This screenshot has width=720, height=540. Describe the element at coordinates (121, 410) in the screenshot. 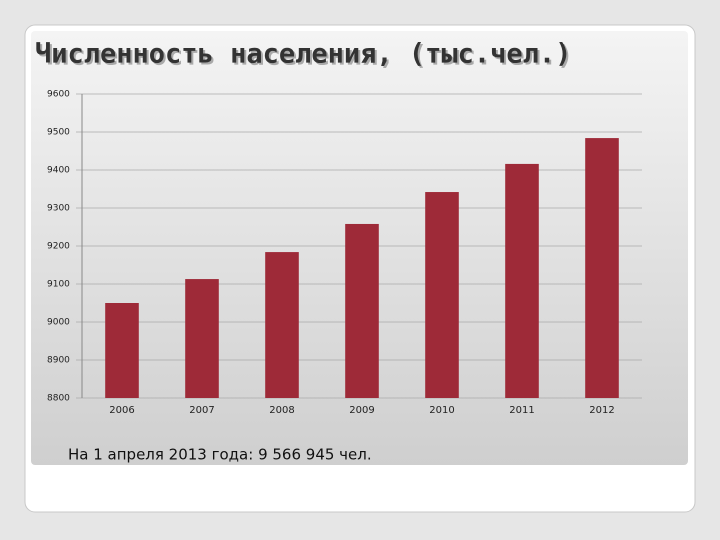

I see `x-tick-label: 2006` at that location.